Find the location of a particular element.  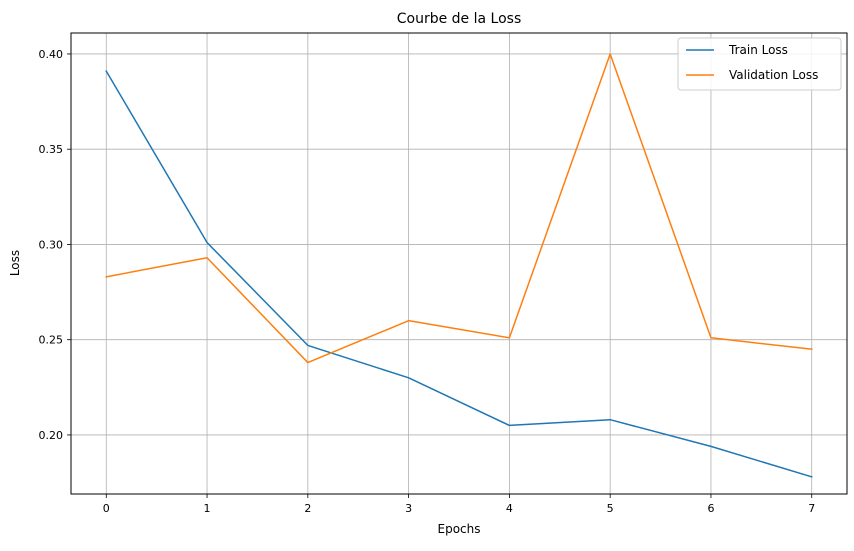

legend-box is located at coordinates (759, 64).